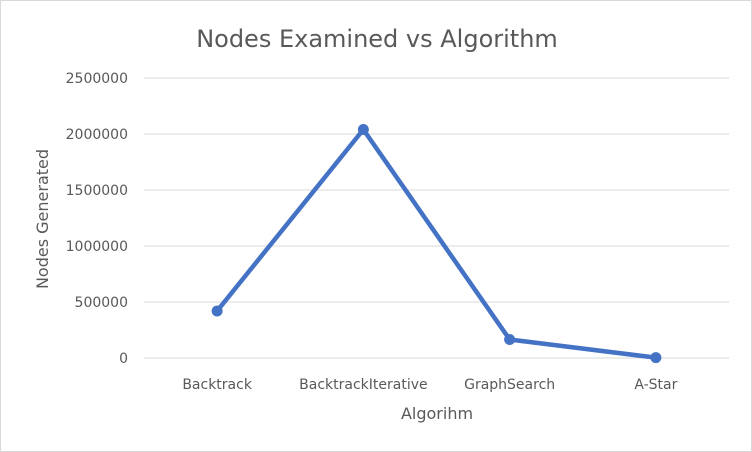 This screenshot has height=452, width=752. I want to click on x-tick-label: GraphSearch, so click(509, 385).